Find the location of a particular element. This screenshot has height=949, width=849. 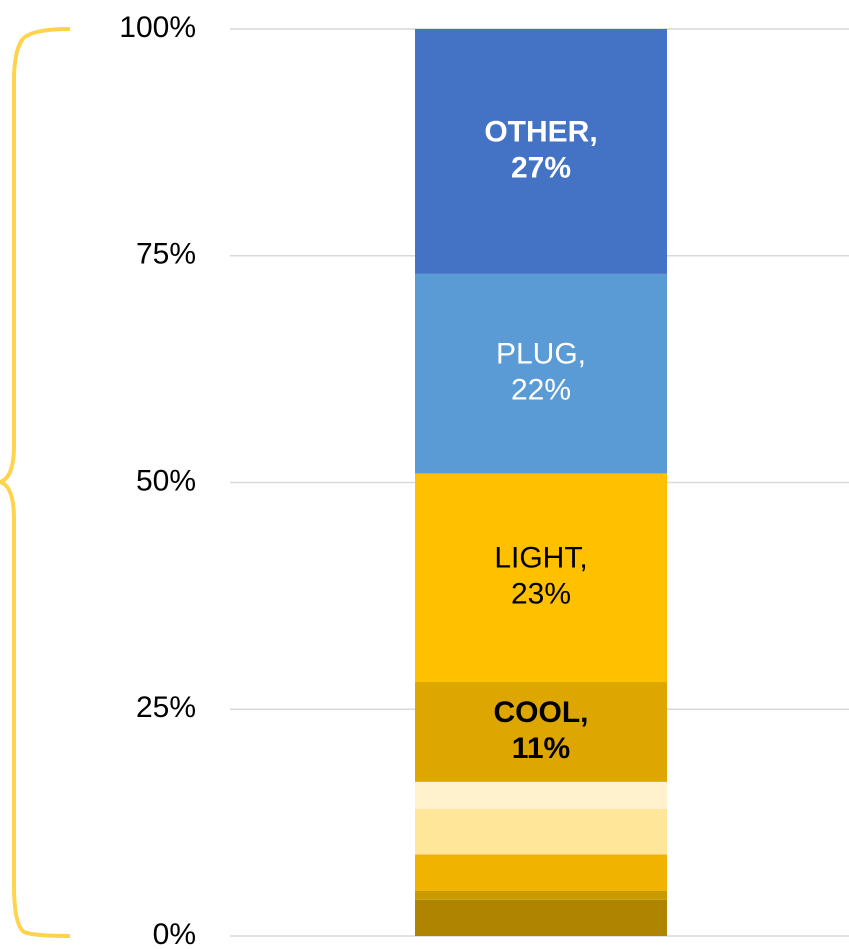

y-tick-label: 100% is located at coordinates (157, 27).